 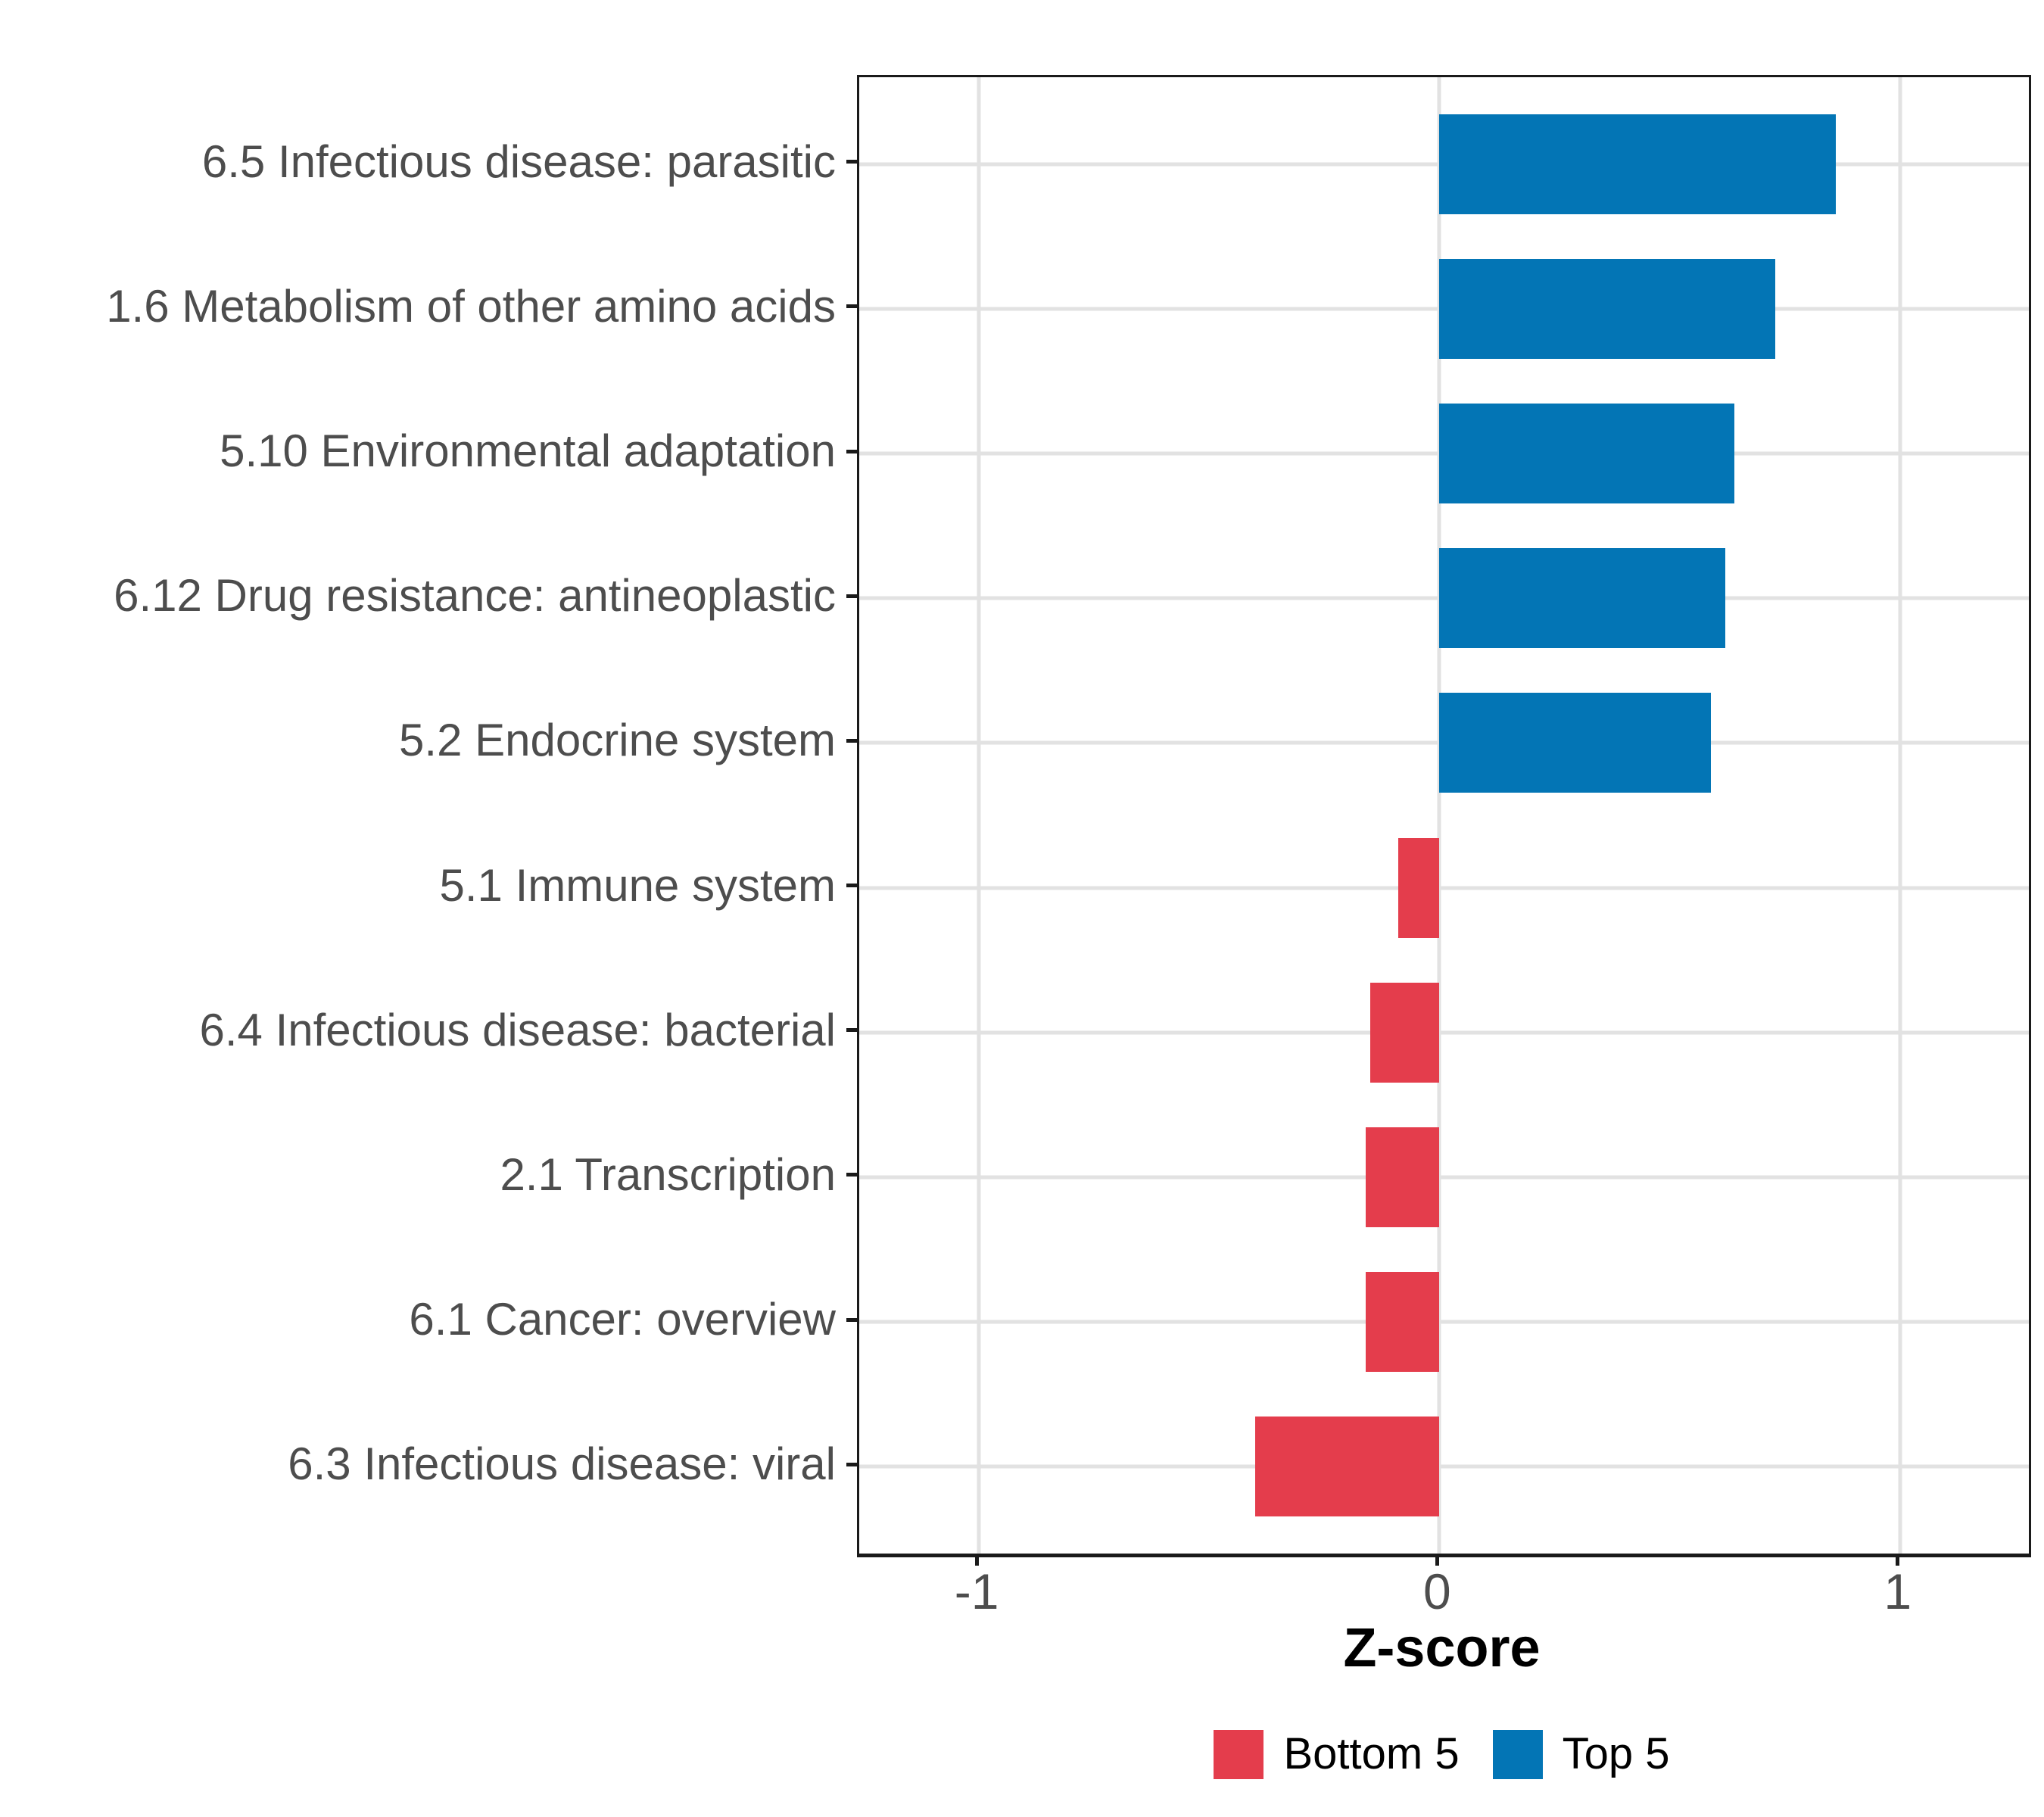 What do you see at coordinates (475, 596) in the screenshot?
I see `y-axis-label: 6.12 Drug resistance: antineoplastic` at bounding box center [475, 596].